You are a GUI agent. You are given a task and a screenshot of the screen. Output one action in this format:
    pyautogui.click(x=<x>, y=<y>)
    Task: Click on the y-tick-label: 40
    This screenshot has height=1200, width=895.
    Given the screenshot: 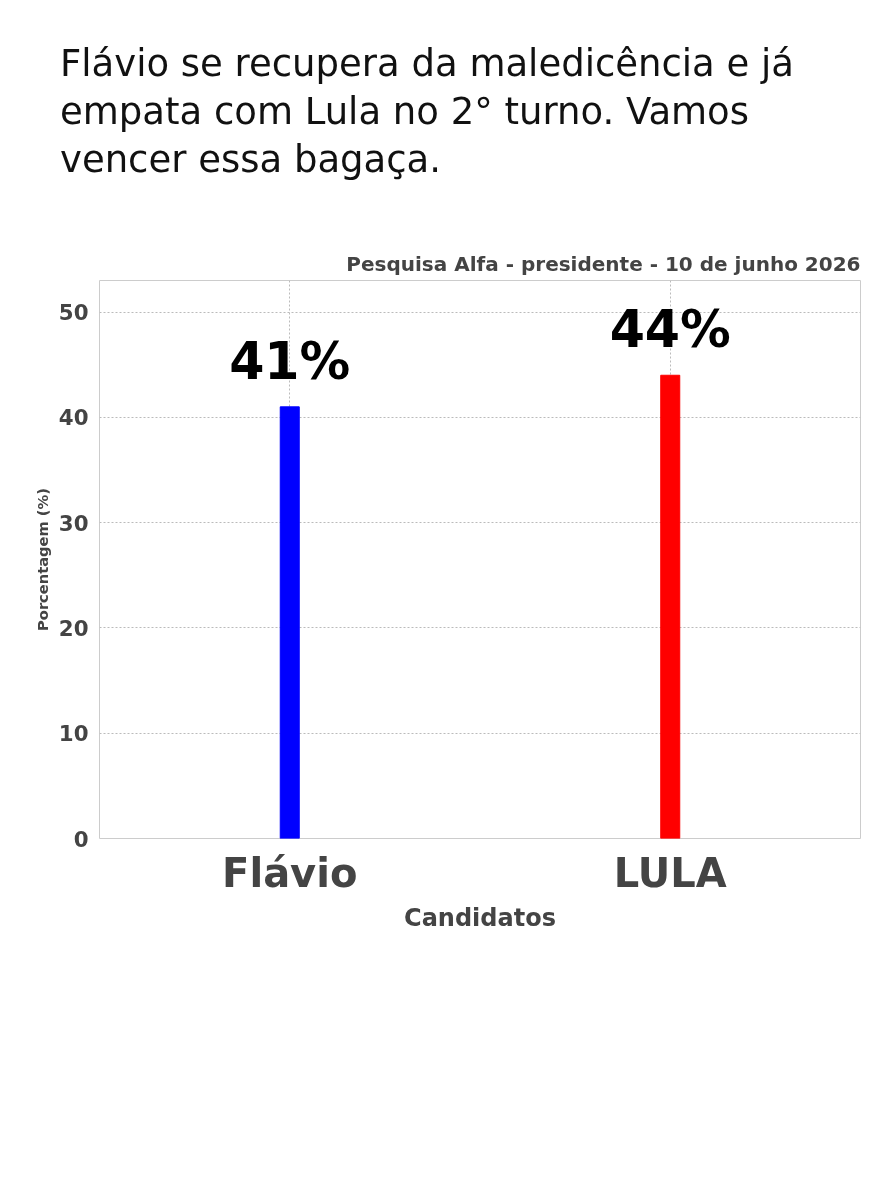 What is the action you would take?
    pyautogui.click(x=73, y=418)
    